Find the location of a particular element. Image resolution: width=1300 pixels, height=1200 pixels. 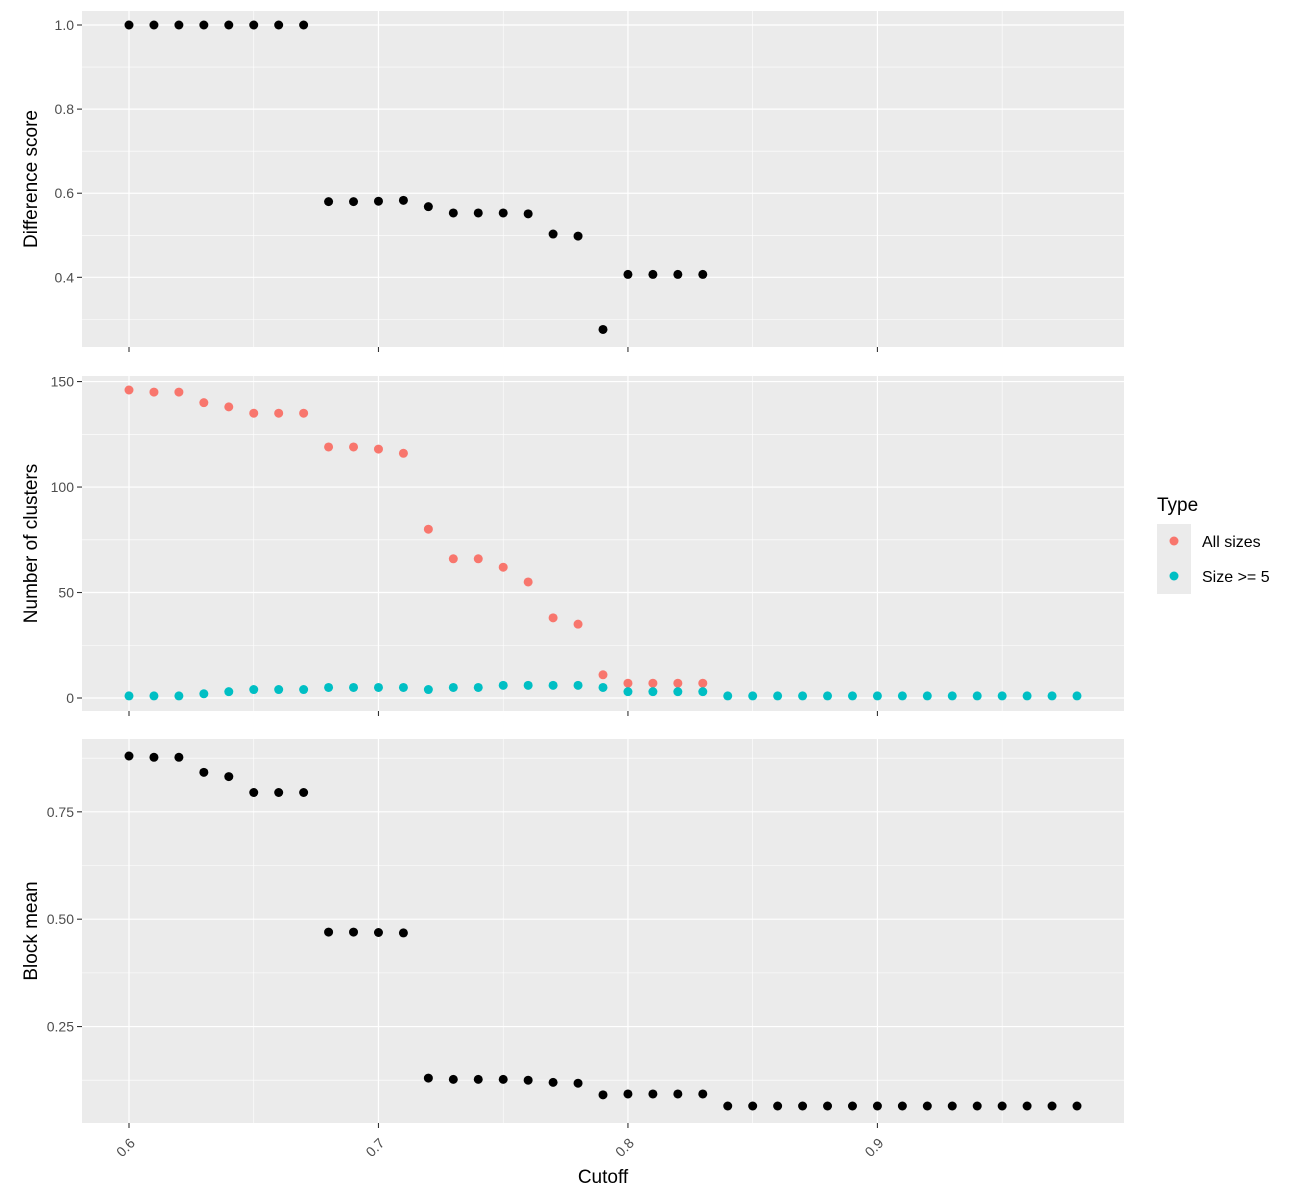

legend: Type All sizes Size >= 5 is located at coordinates (1213, 544).